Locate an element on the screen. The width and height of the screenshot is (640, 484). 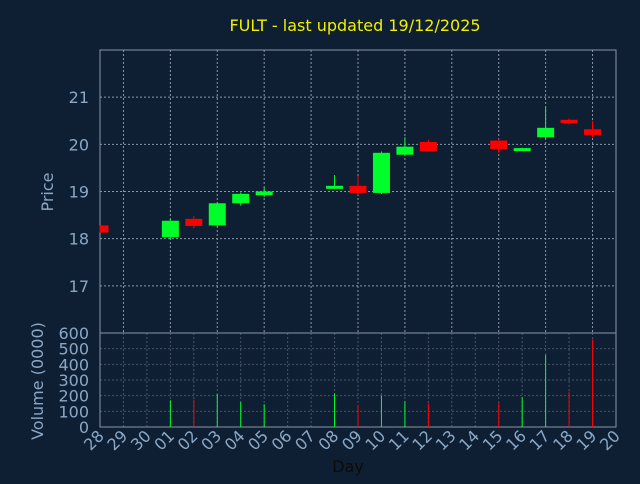
price-tick-label: 20 is located at coordinates (79, 144).